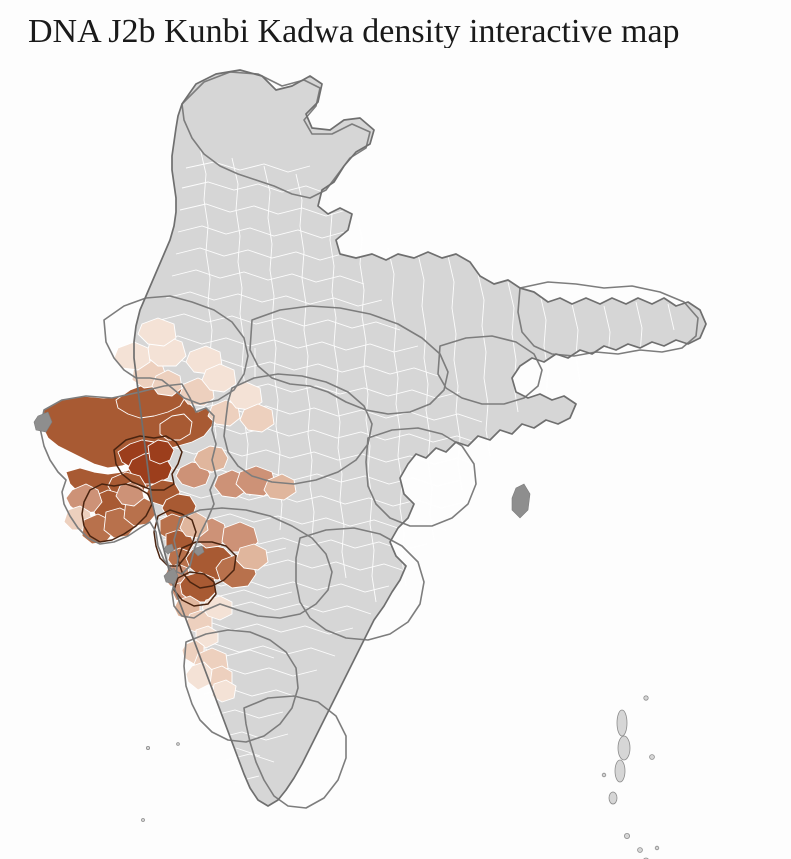 This screenshot has width=791, height=859. I want to click on state-gujarat, so click(128, 479).